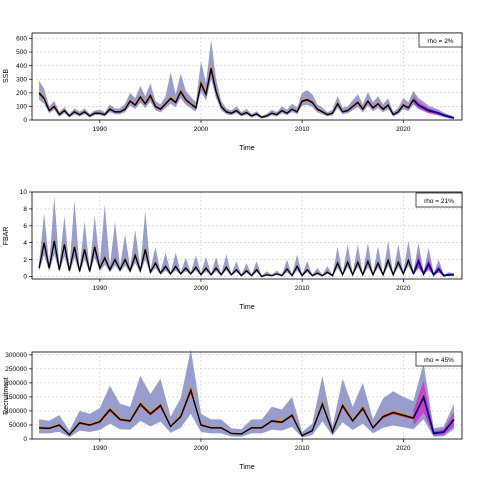  Describe the element at coordinates (433, 267) in the screenshot. I see `fbar-projection-median-line` at that location.